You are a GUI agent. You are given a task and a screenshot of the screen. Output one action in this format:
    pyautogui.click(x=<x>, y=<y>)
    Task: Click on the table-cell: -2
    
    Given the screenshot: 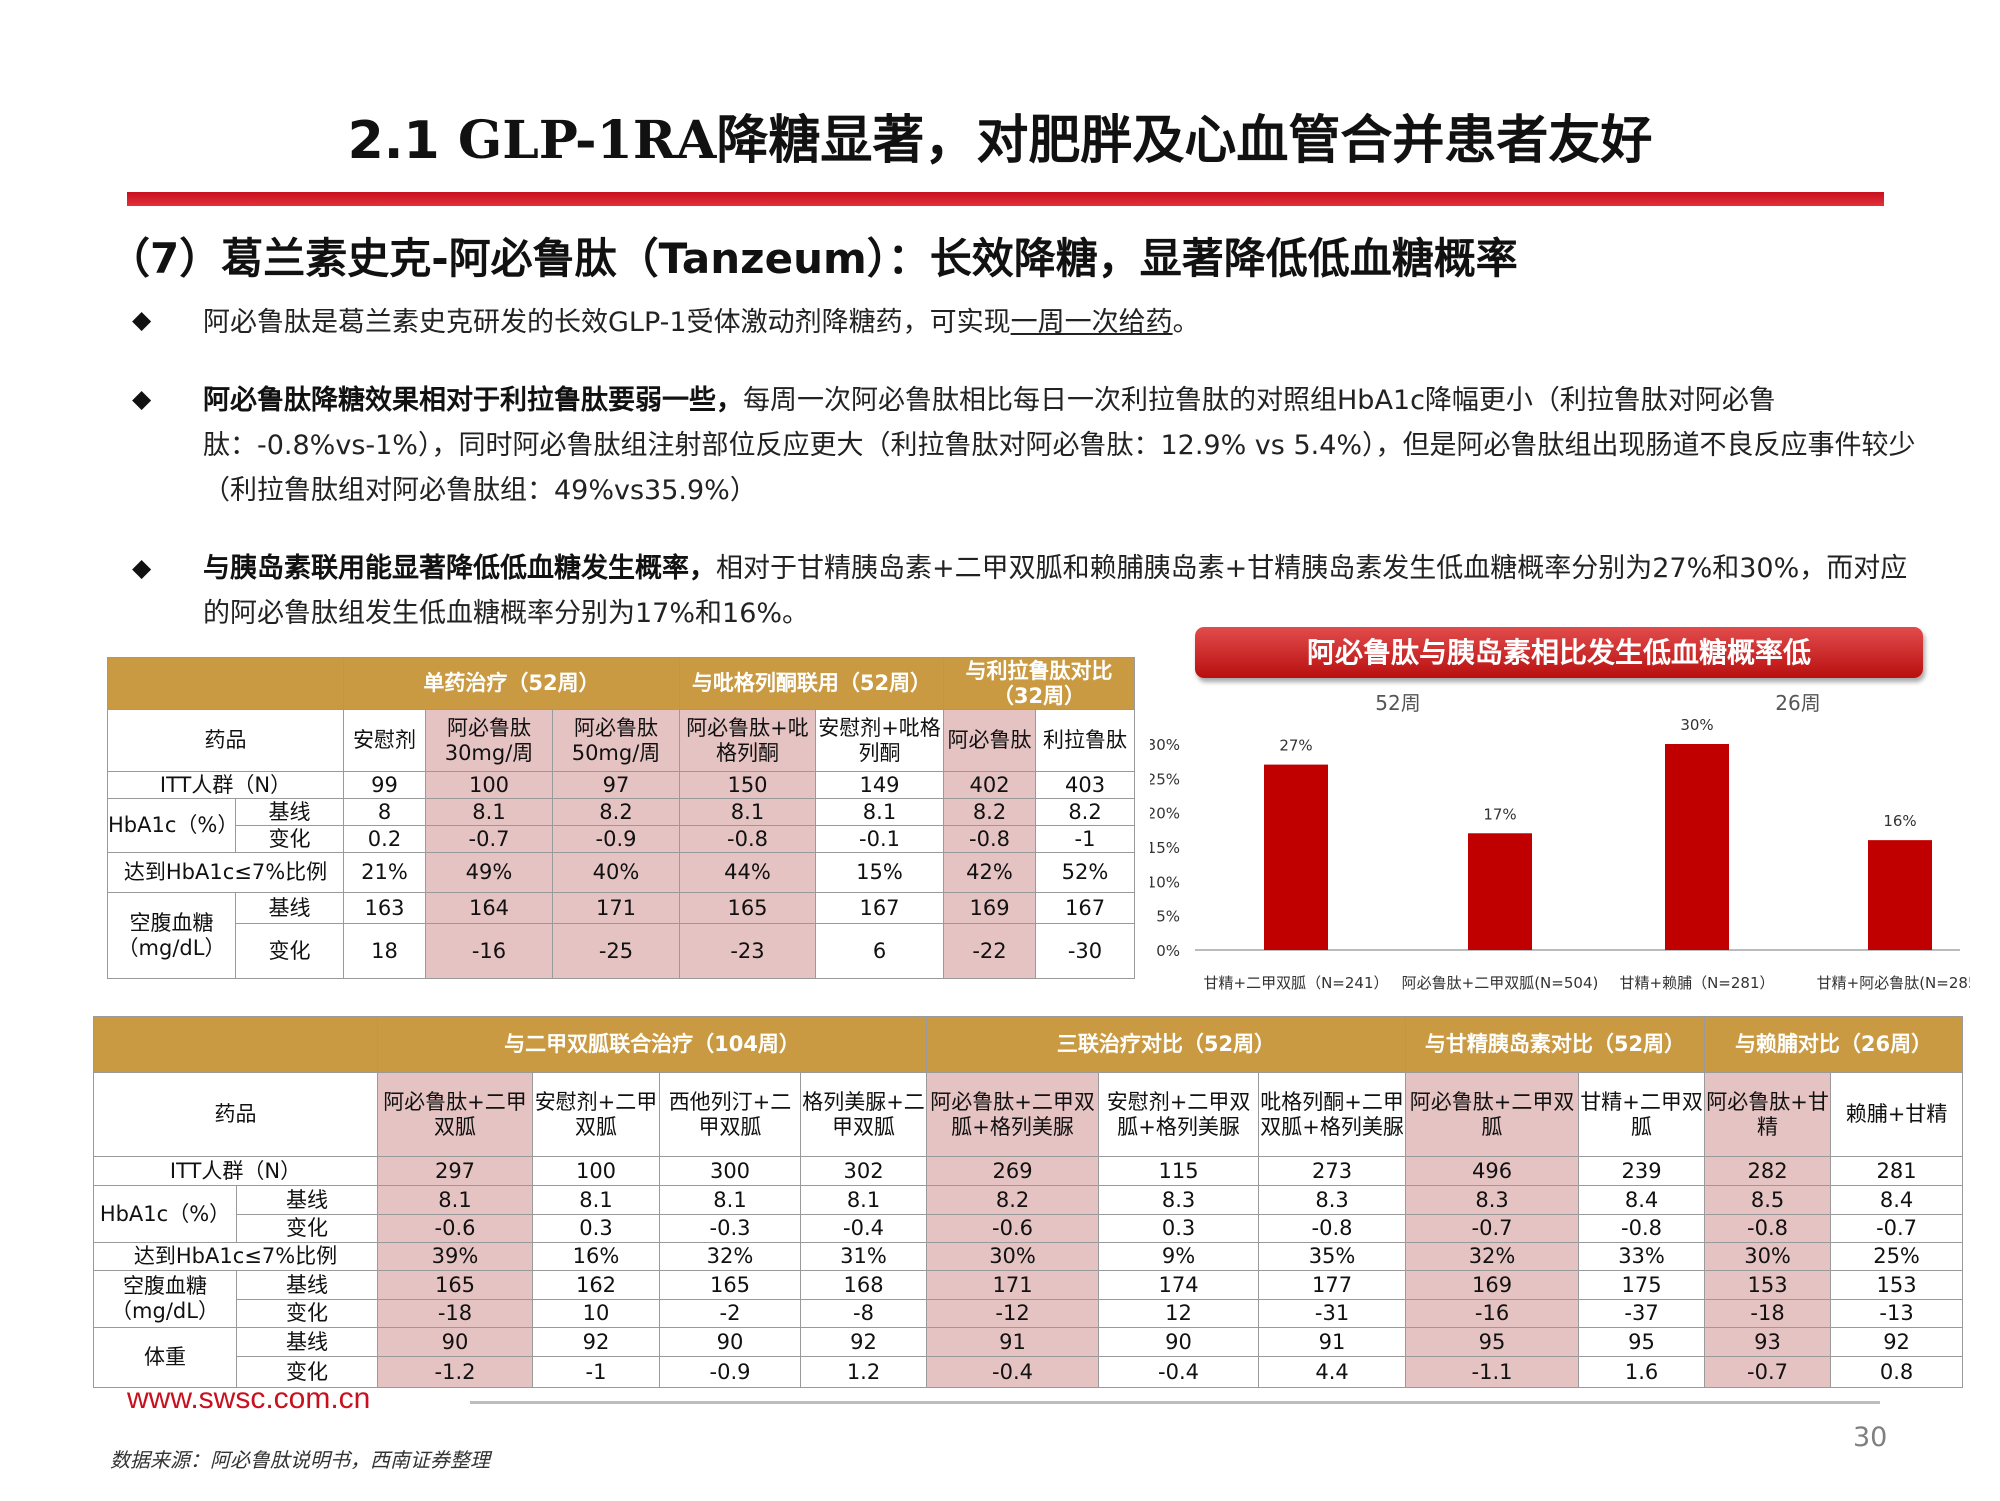 What is the action you would take?
    pyautogui.click(x=730, y=1313)
    